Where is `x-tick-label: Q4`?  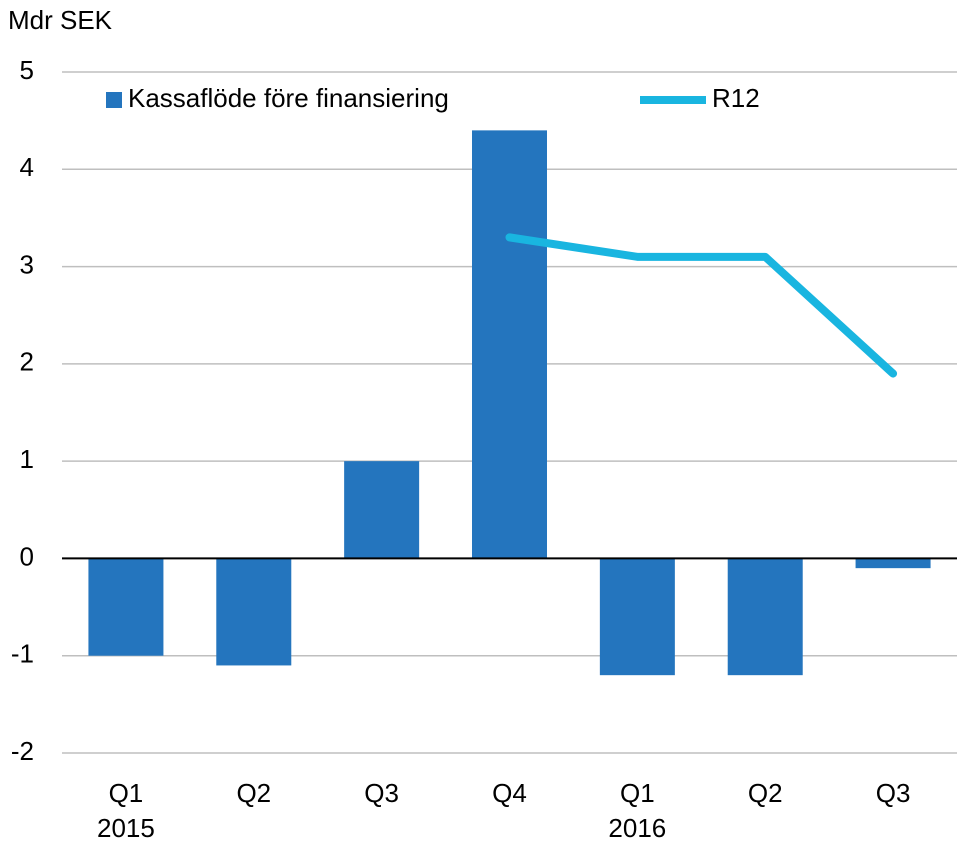
x-tick-label: Q4 is located at coordinates (509, 793).